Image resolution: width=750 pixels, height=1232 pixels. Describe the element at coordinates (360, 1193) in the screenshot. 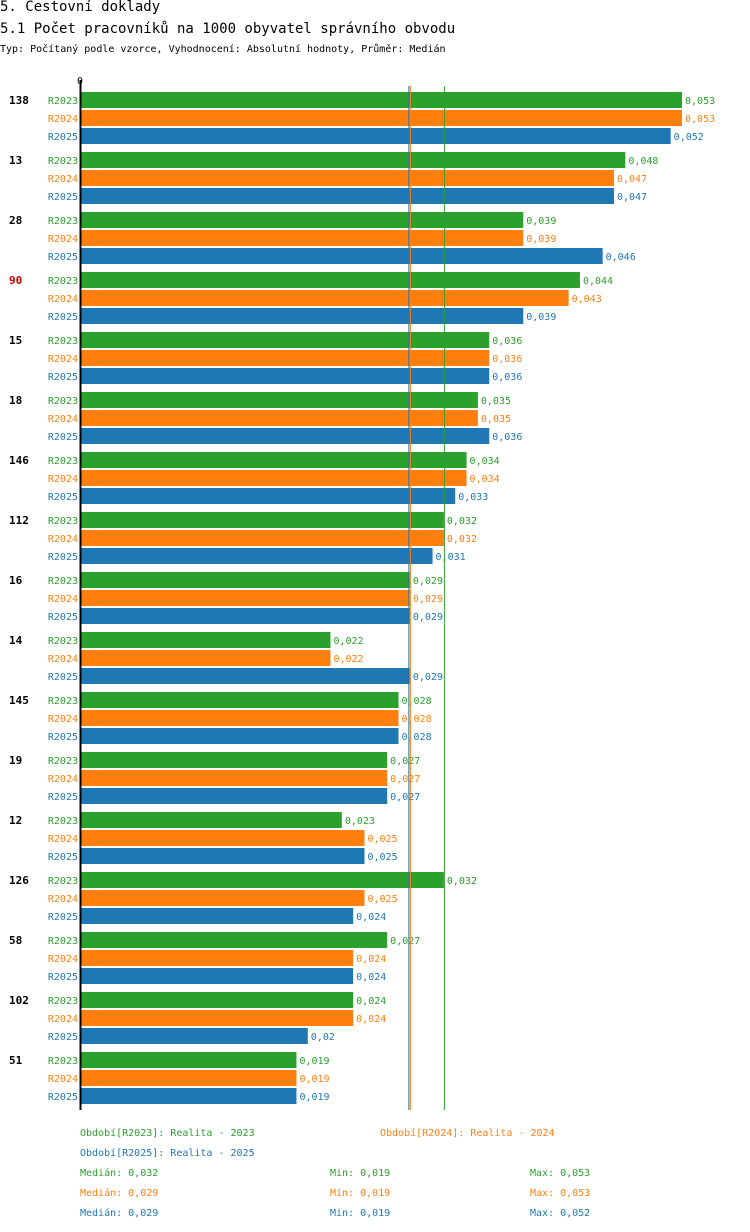

I see `stat-min-r2024: Min: 0,019` at that location.